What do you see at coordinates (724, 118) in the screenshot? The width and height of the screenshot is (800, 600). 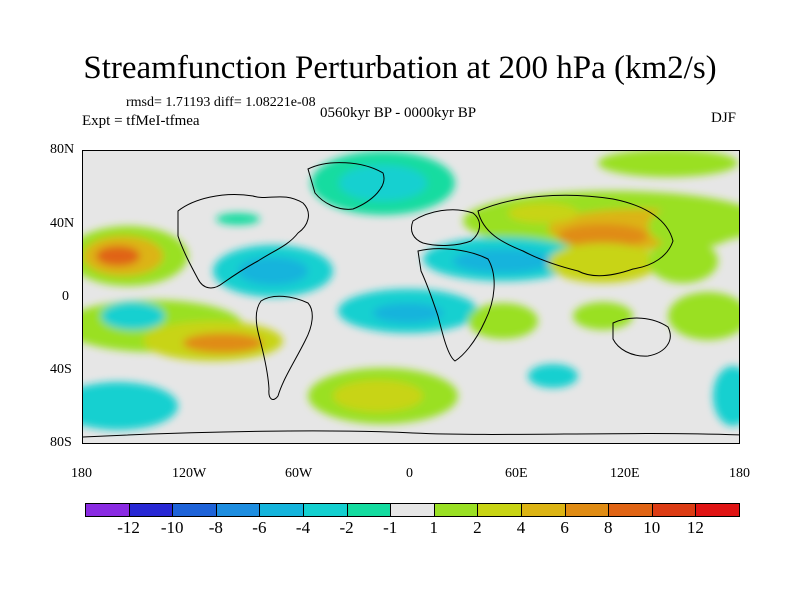 I see `season-label: DJF` at bounding box center [724, 118].